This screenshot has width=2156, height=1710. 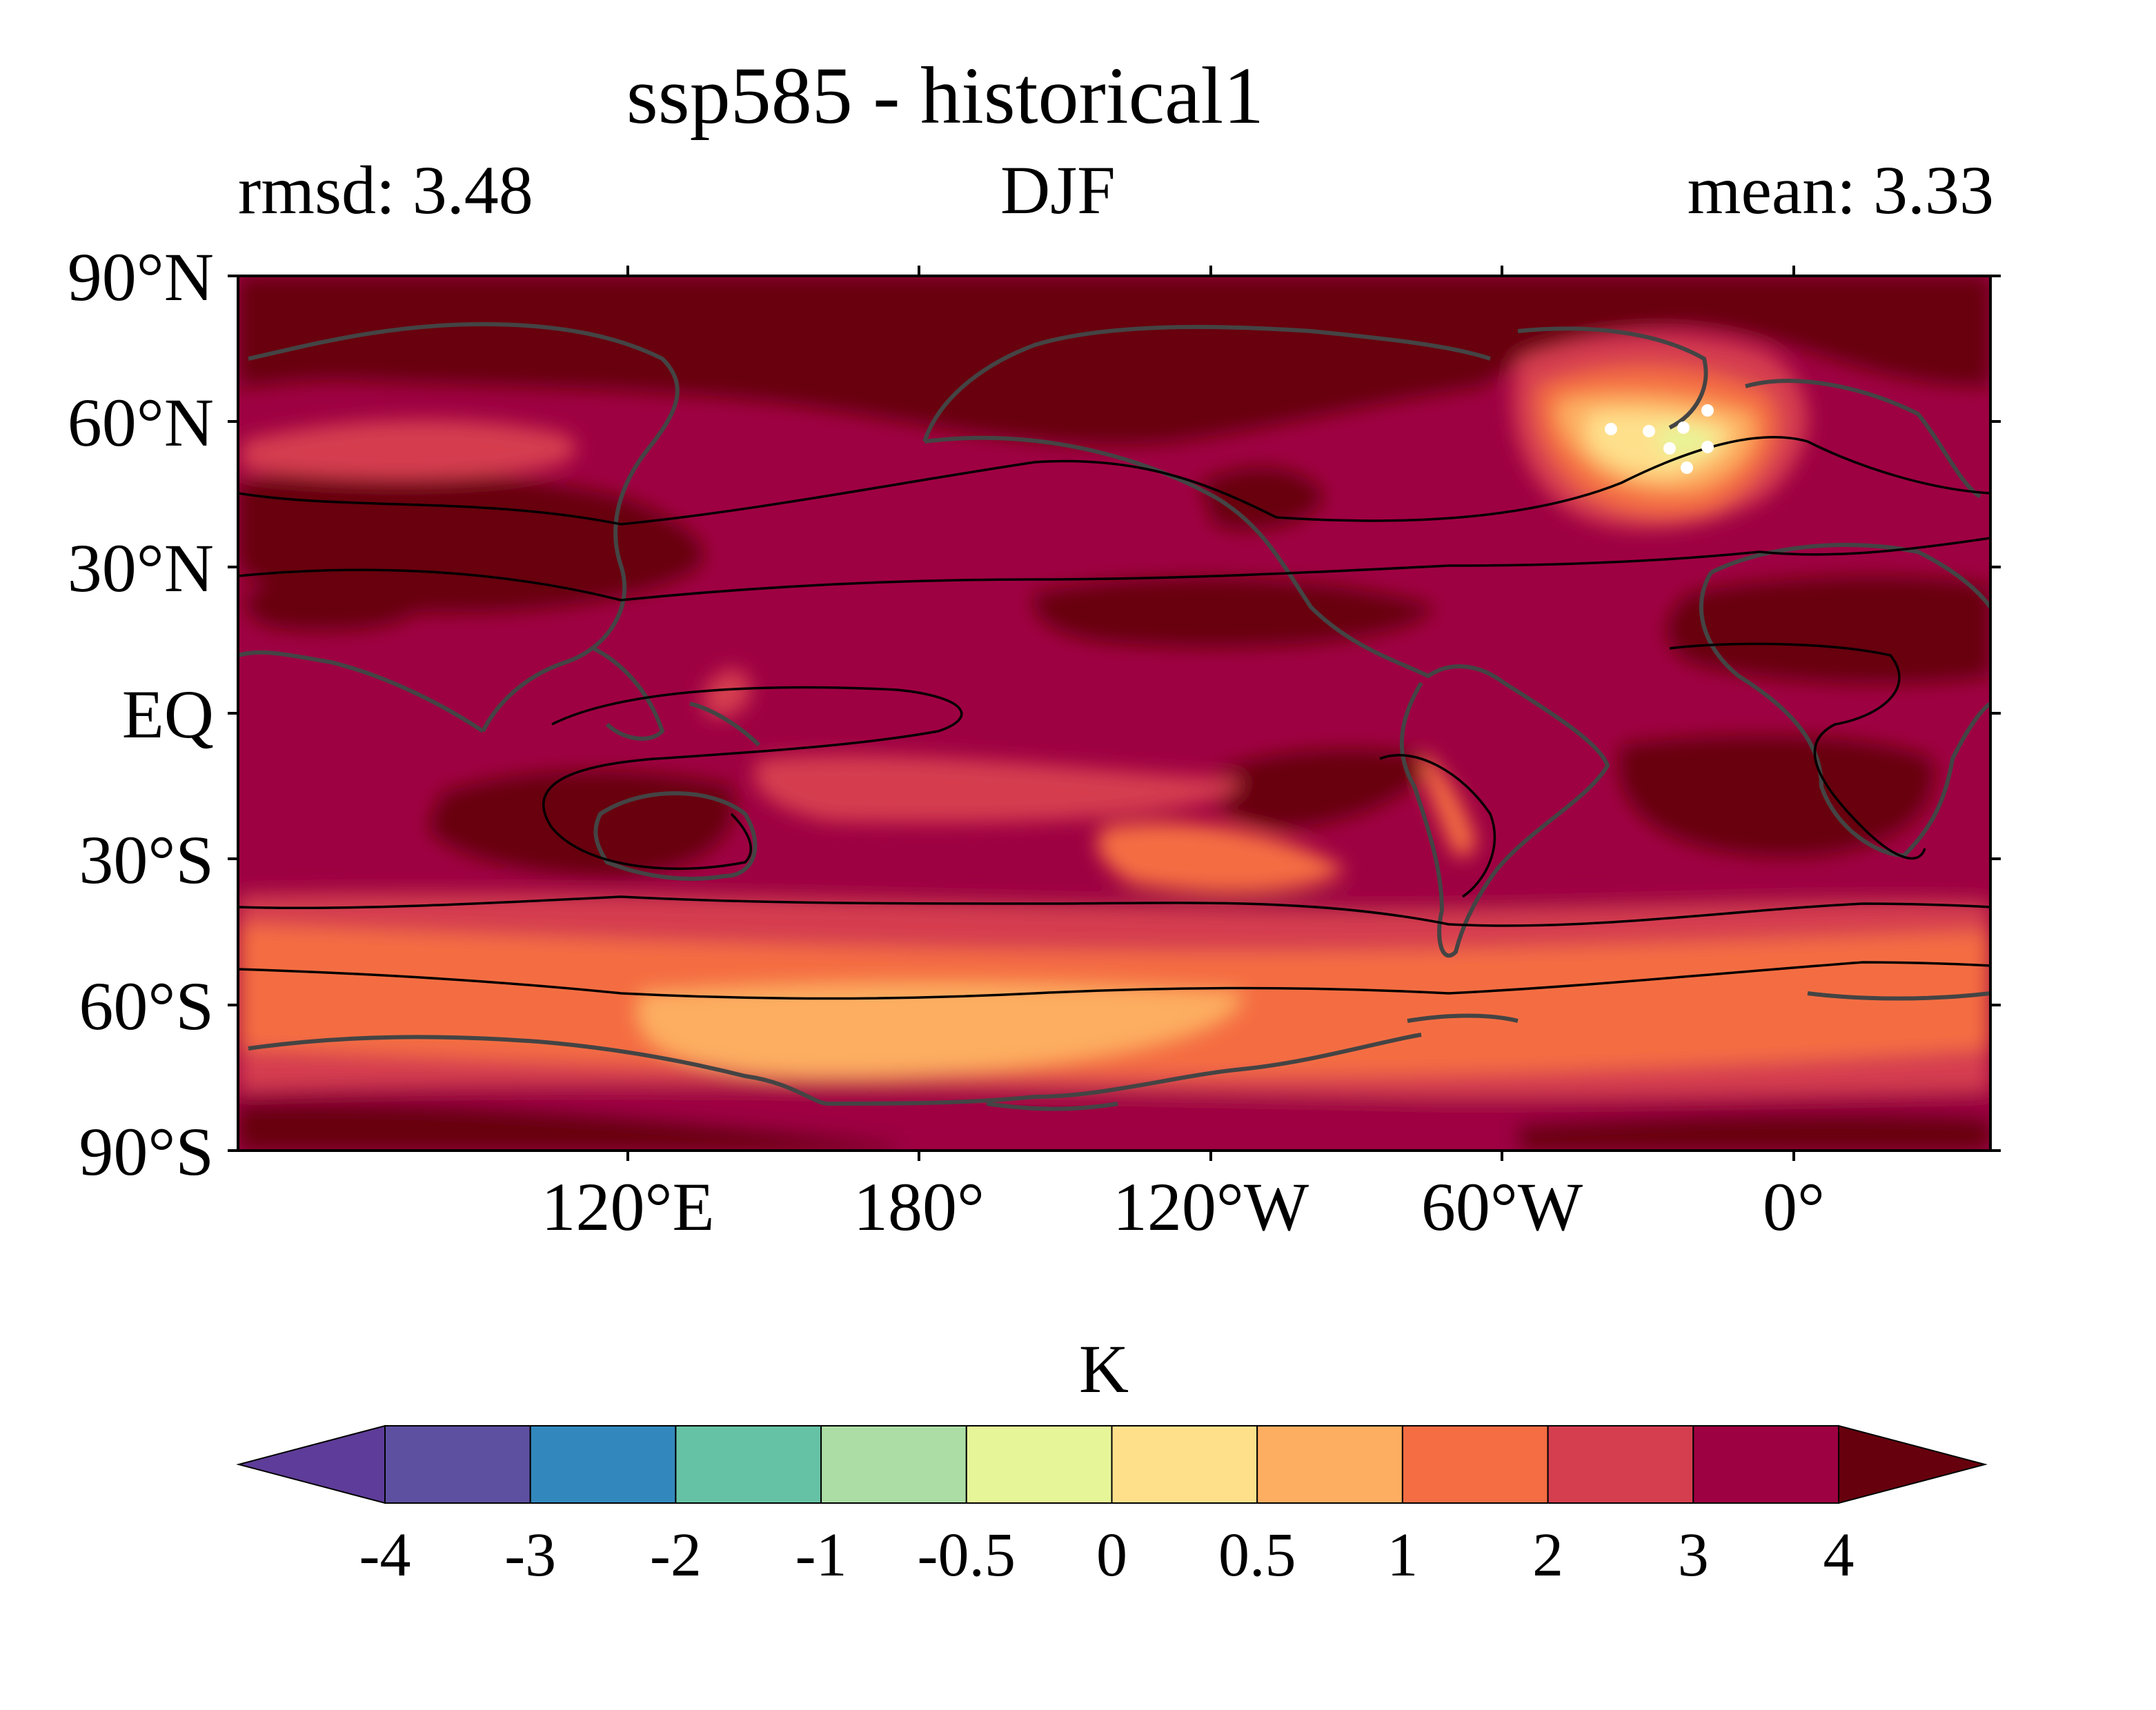 What do you see at coordinates (1402, 1555) in the screenshot?
I see `colorbar-tick-label: 1` at bounding box center [1402, 1555].